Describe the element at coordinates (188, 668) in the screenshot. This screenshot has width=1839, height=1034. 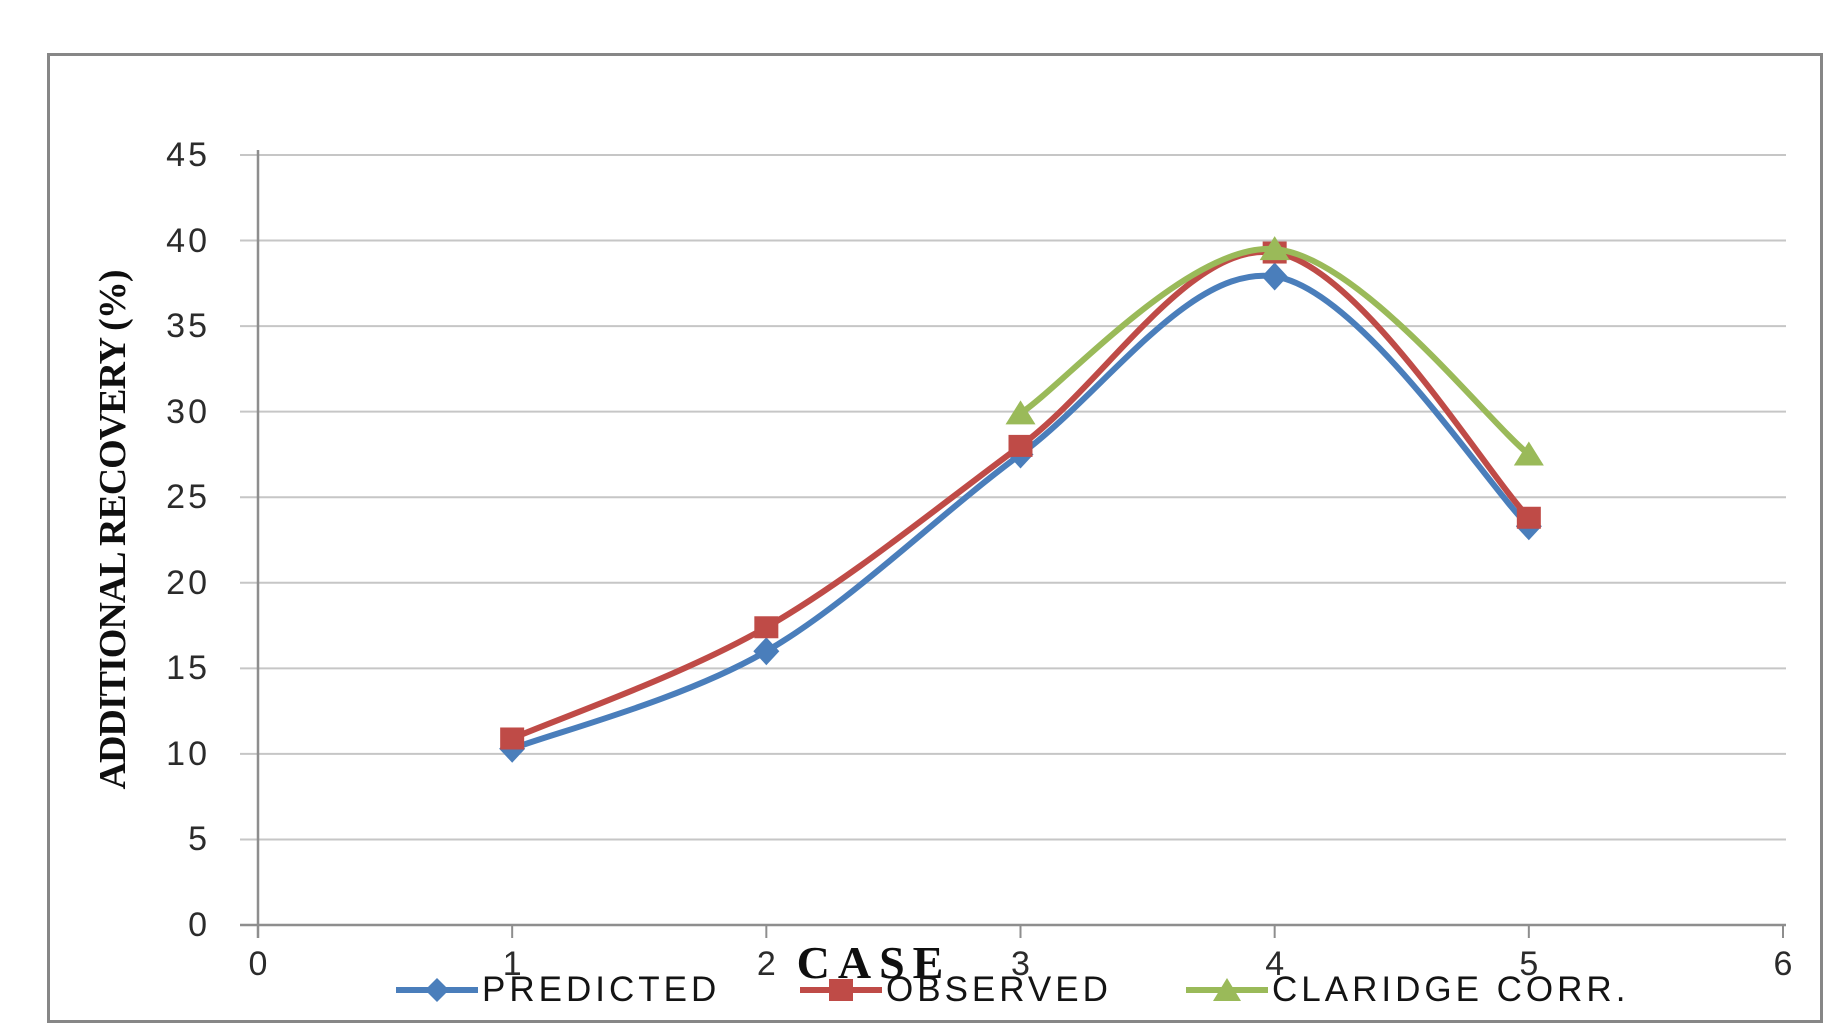
I see `y-tick-label-15: 15` at that location.